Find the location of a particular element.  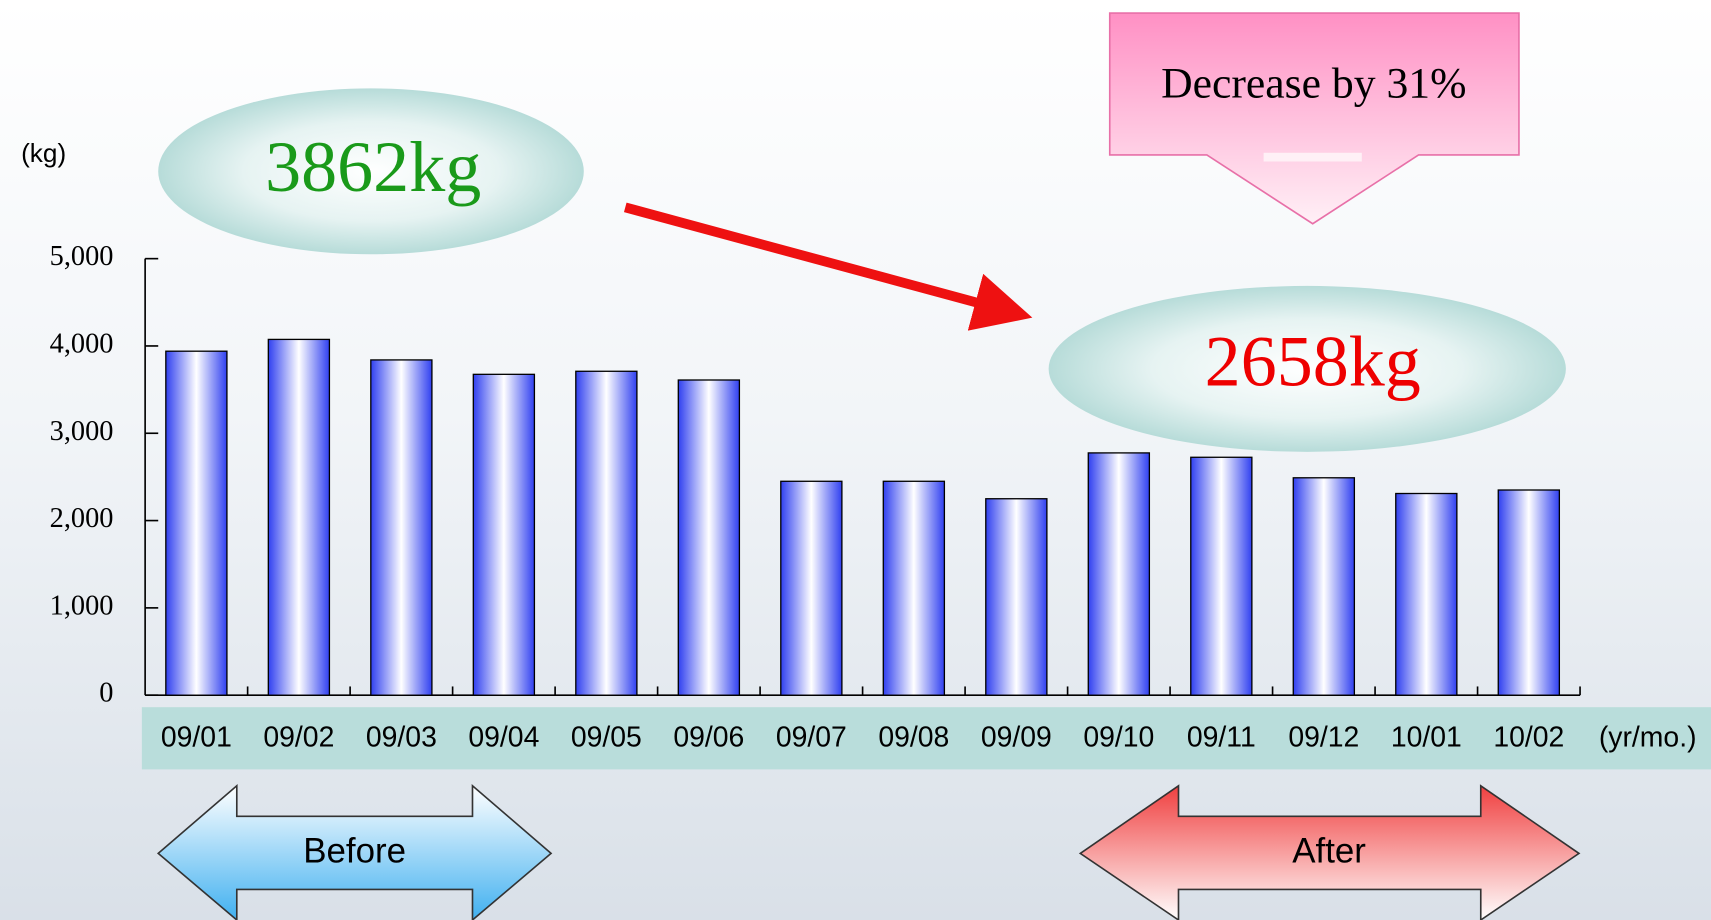

before-arrow is located at coordinates (354, 851).